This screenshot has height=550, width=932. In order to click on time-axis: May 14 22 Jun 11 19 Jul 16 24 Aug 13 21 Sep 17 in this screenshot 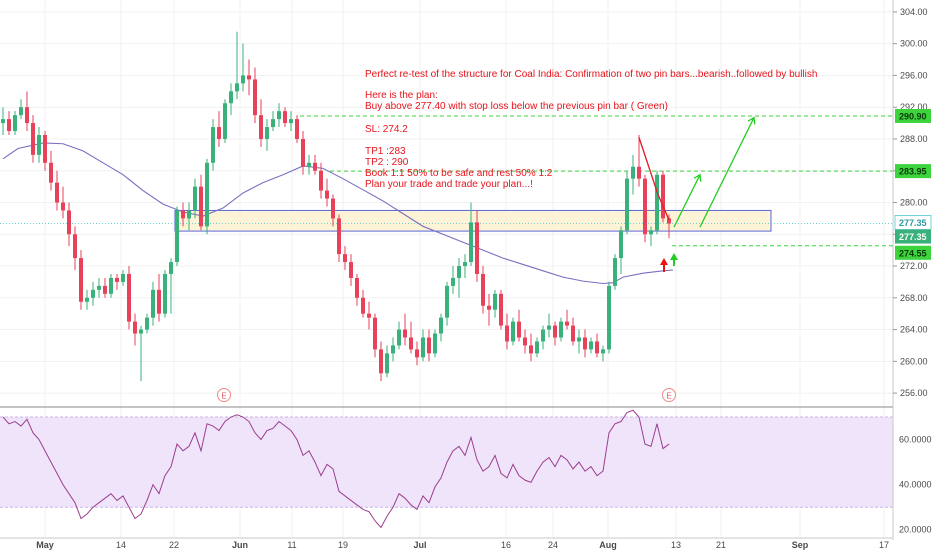, I will do `click(446, 543)`.